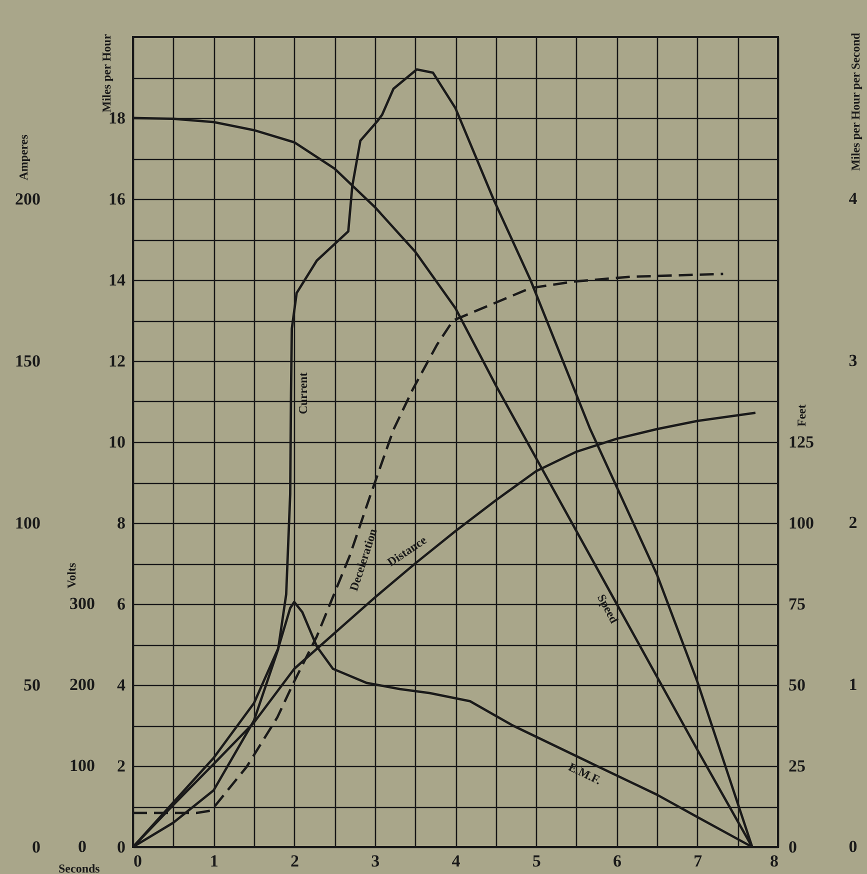  I want to click on y3-tick-label: 50, so click(32, 685).